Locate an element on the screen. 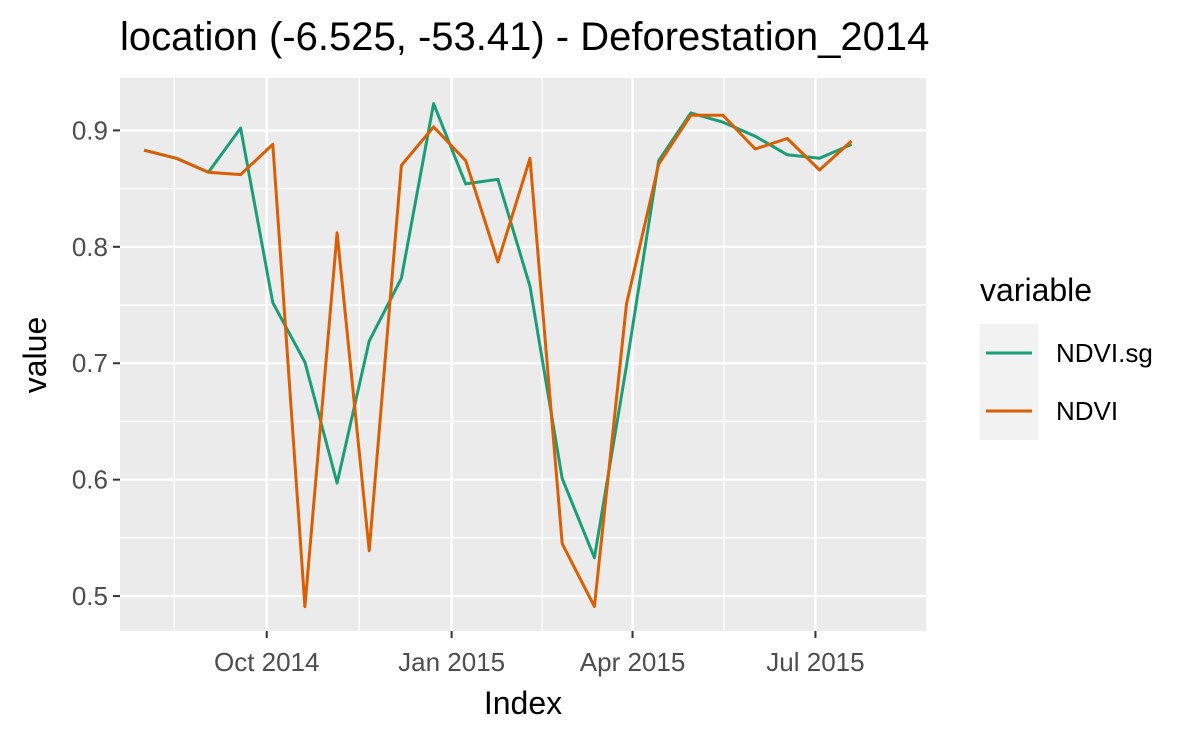 This screenshot has width=1200, height=741. x-tick-label: Jul 2015 is located at coordinates (815, 662).